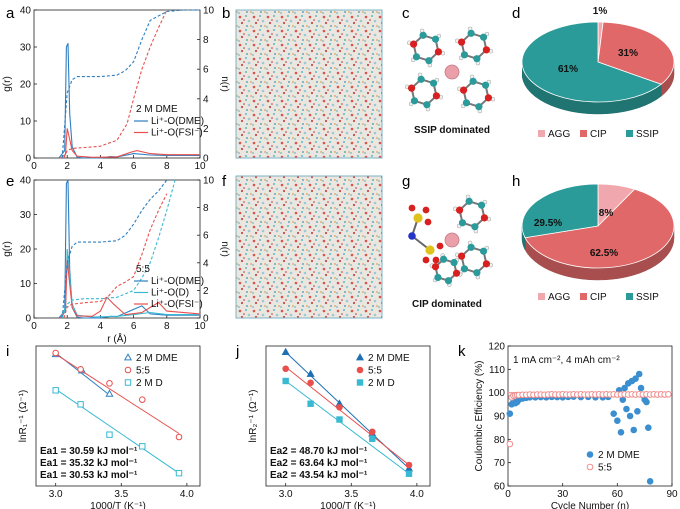 The width and height of the screenshot is (680, 509). I want to click on y2-tick-label: 6, so click(206, 70).